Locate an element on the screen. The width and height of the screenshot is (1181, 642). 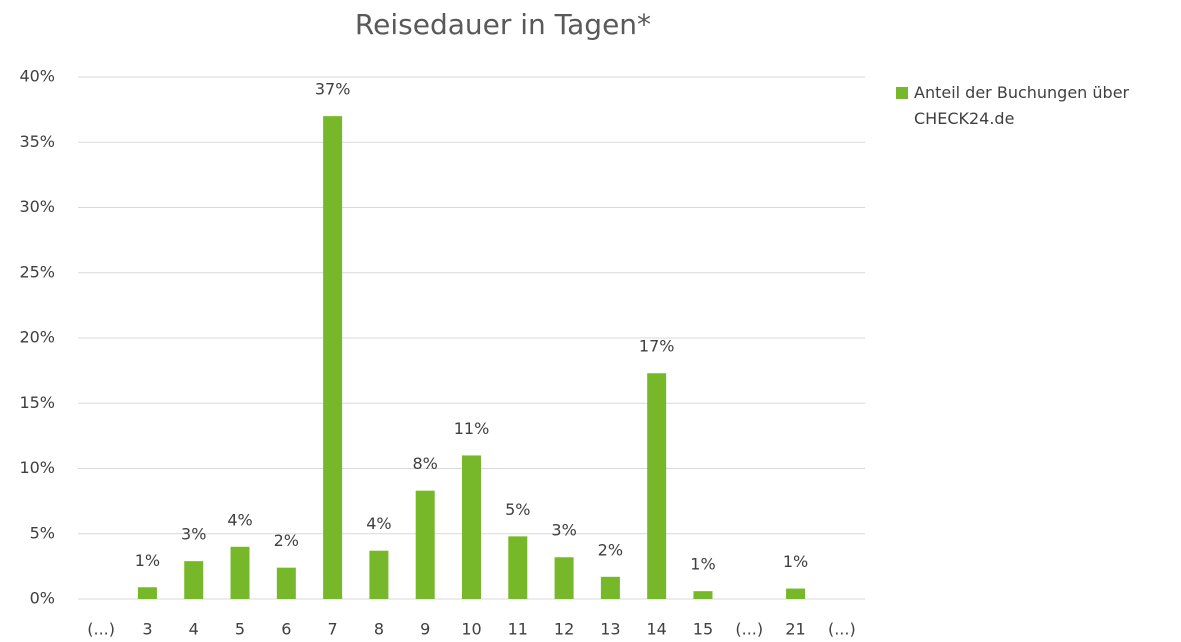
x-tick-label: 14 is located at coordinates (656, 629).